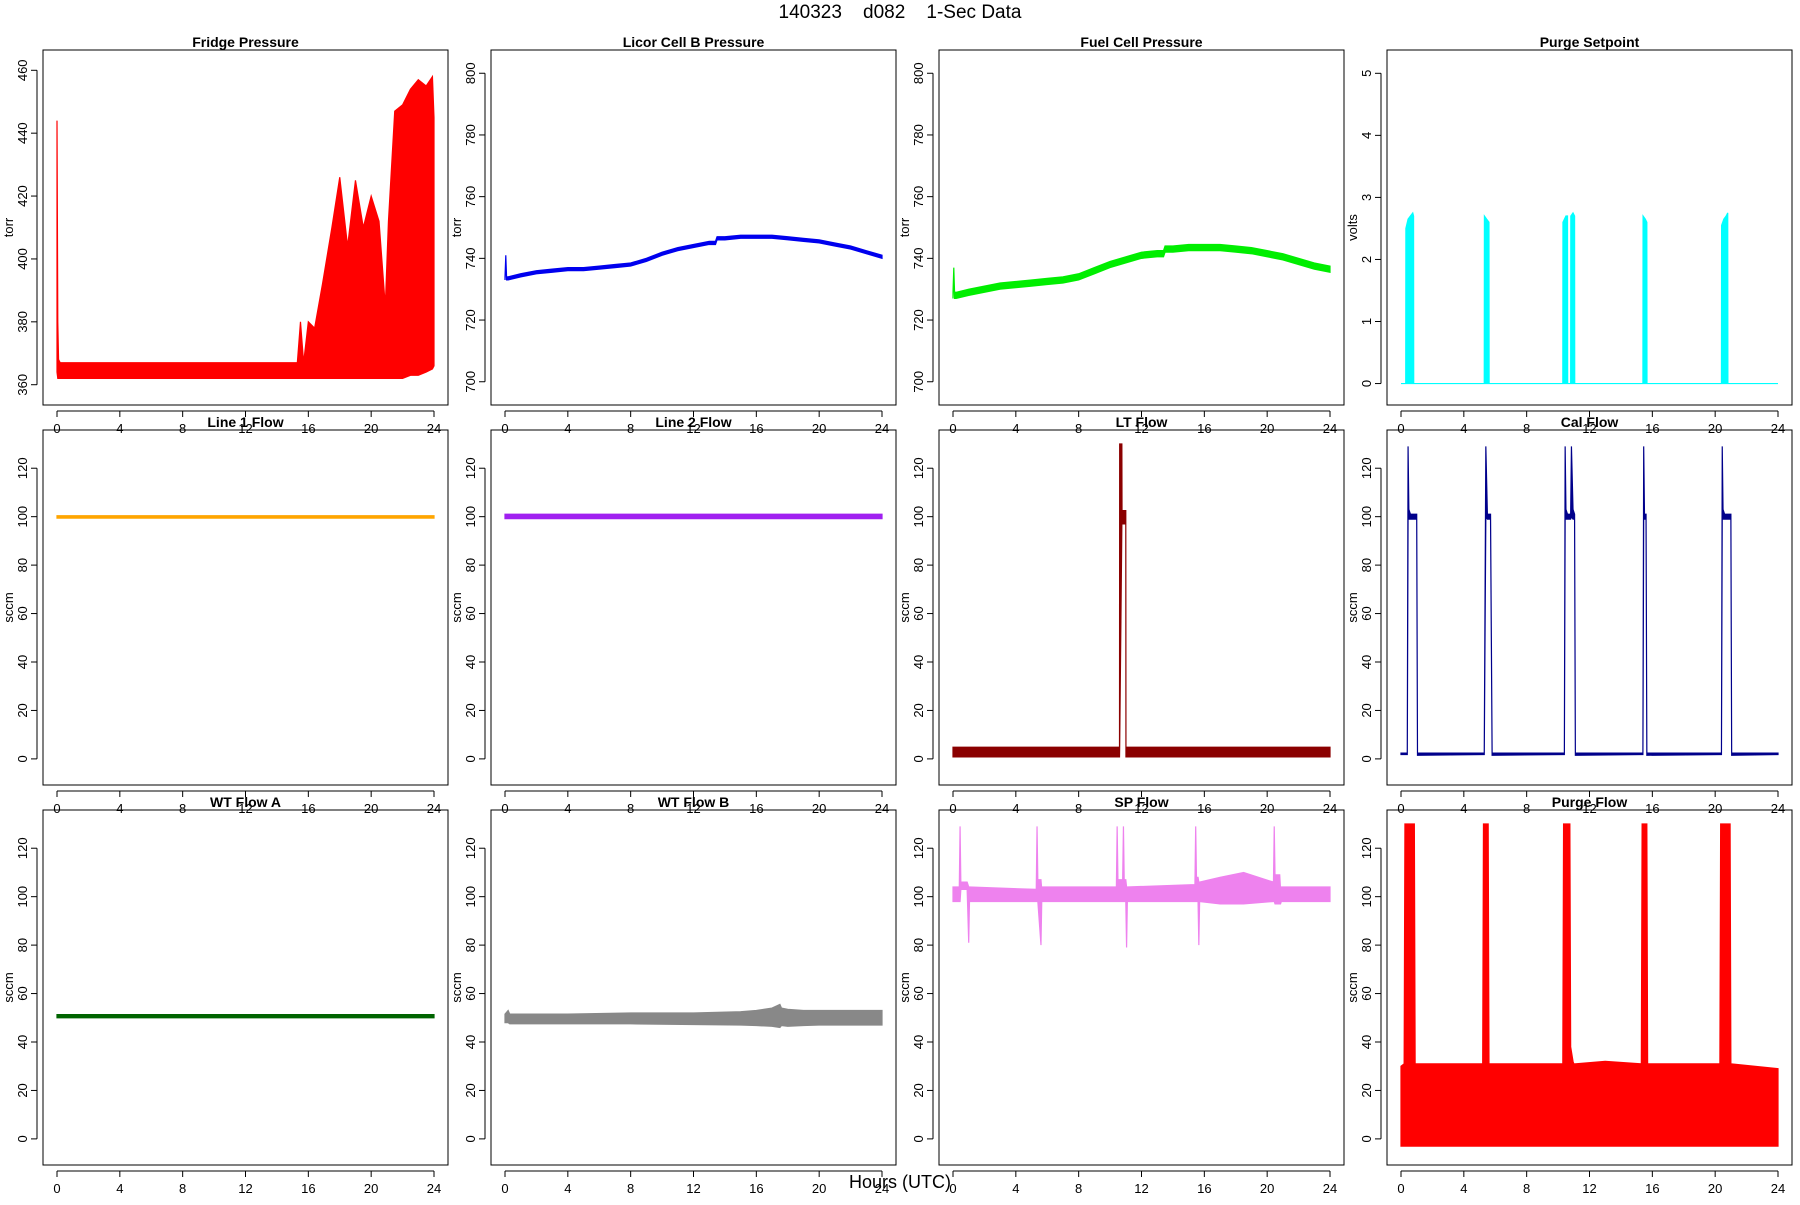 Image resolution: width=1800 pixels, height=1205 pixels. What do you see at coordinates (1141, 600) in the screenshot?
I see `series-band-lt-flow` at bounding box center [1141, 600].